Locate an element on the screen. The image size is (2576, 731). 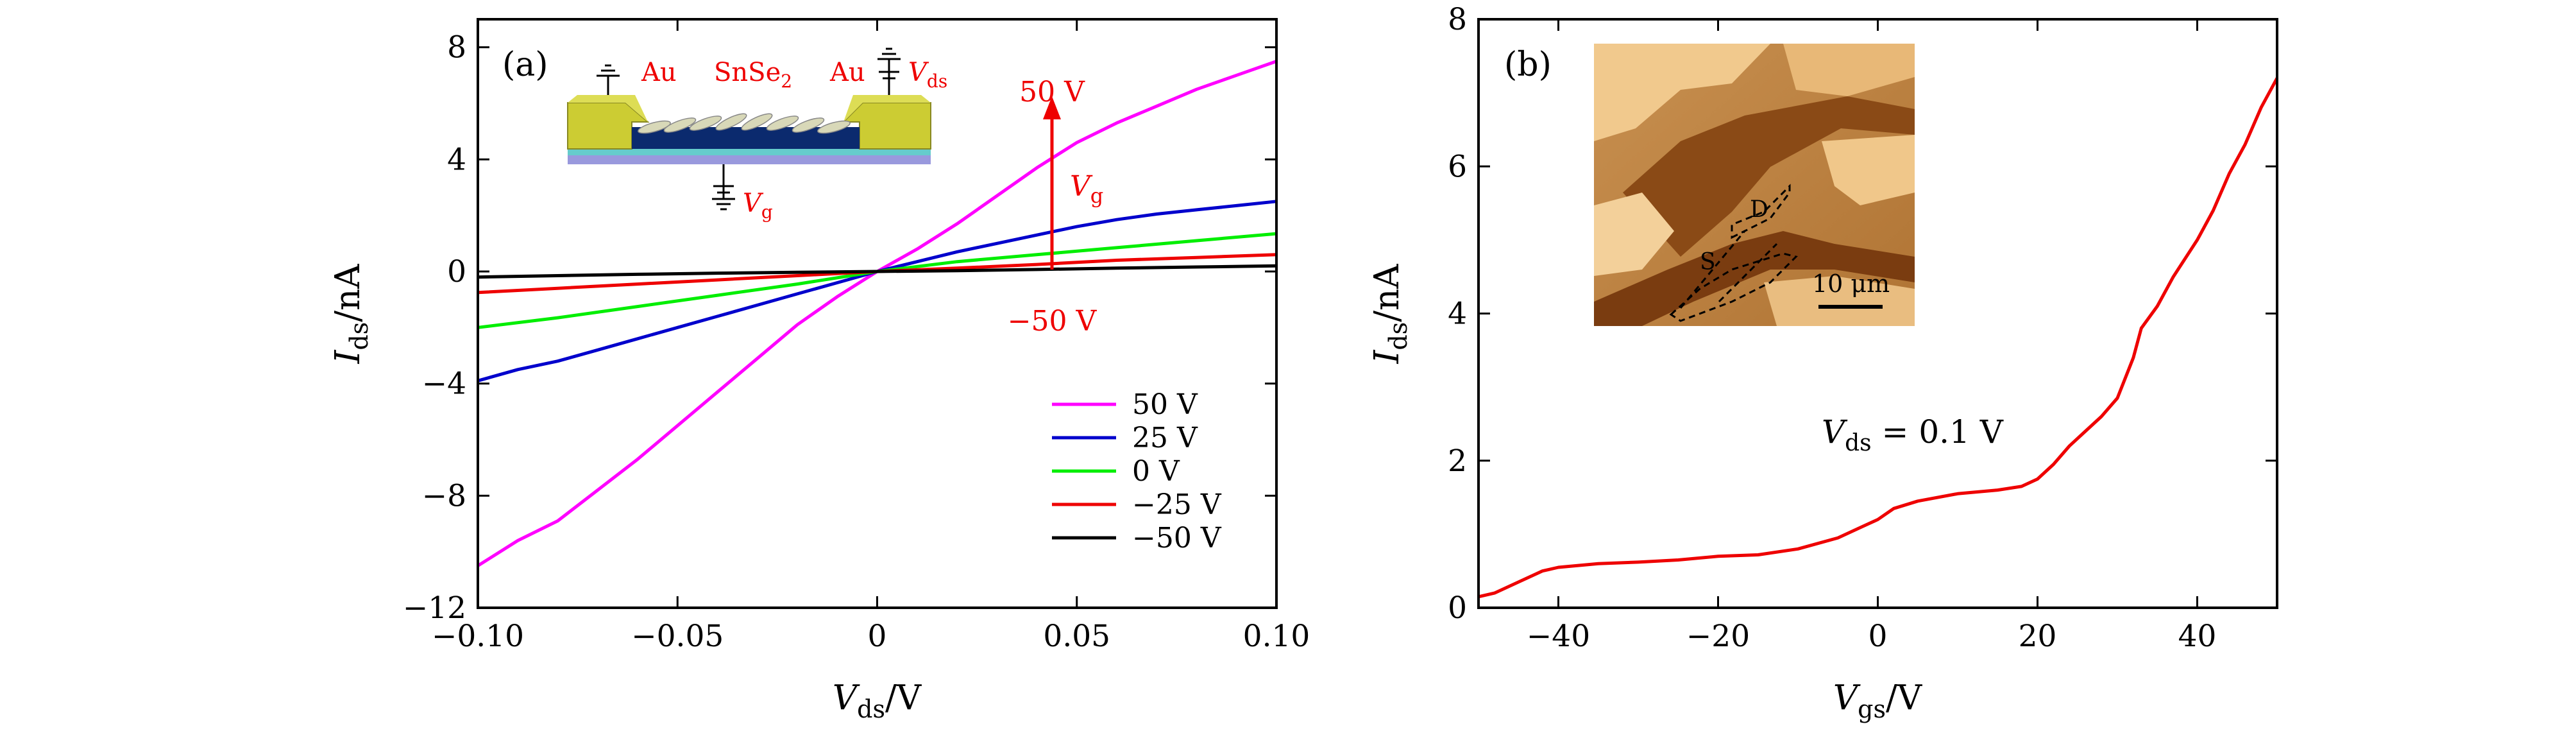
arrow-top-label: 50 V is located at coordinates (1052, 92).